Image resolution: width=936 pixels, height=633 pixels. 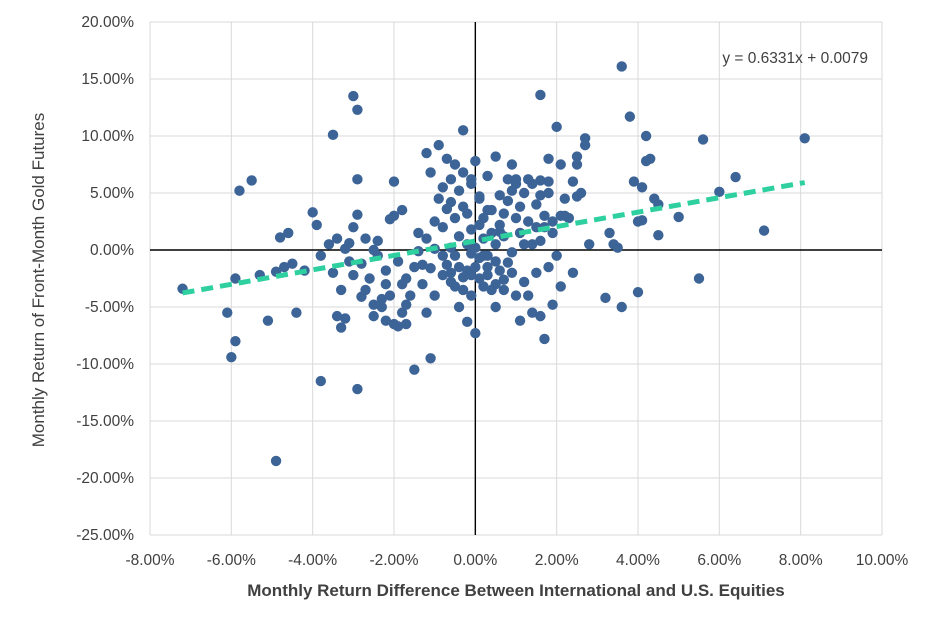 What do you see at coordinates (557, 560) in the screenshot?
I see `x-tick-label: 2.00%` at bounding box center [557, 560].